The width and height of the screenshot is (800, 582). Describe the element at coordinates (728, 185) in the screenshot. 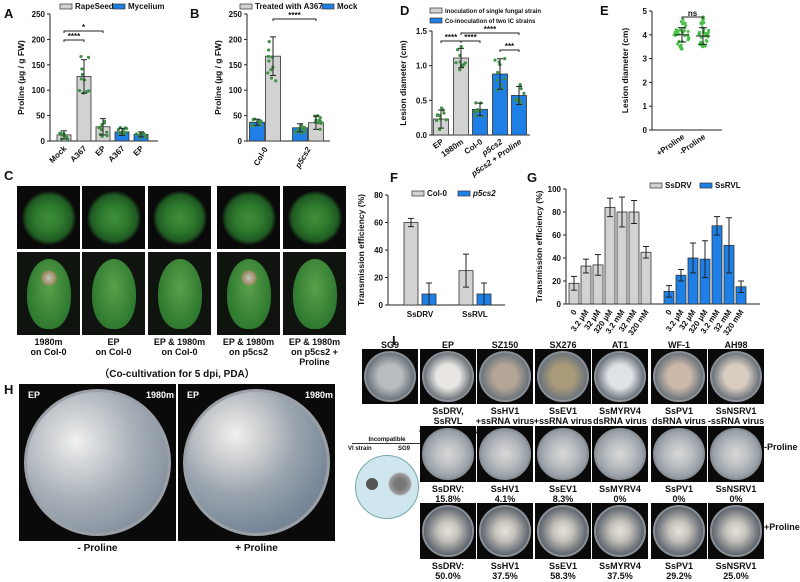

I see `legend-label: SsRVL` at that location.